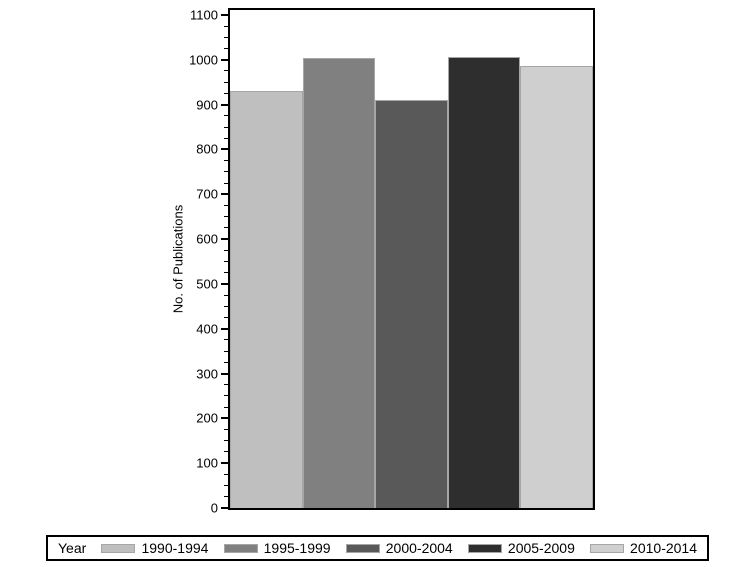 This screenshot has width=756, height=567. I want to click on legend-entry-1995-1999: 1995-1999, so click(277, 548).